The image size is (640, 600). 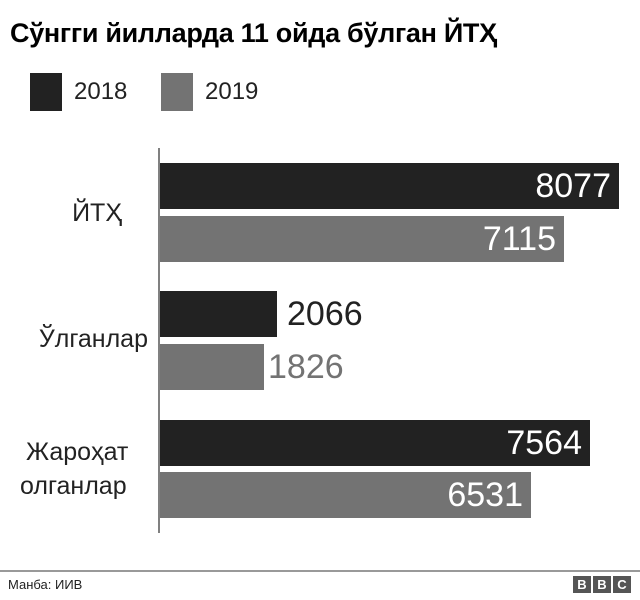 I want to click on legend-label-2019: 2019, so click(x=232, y=91).